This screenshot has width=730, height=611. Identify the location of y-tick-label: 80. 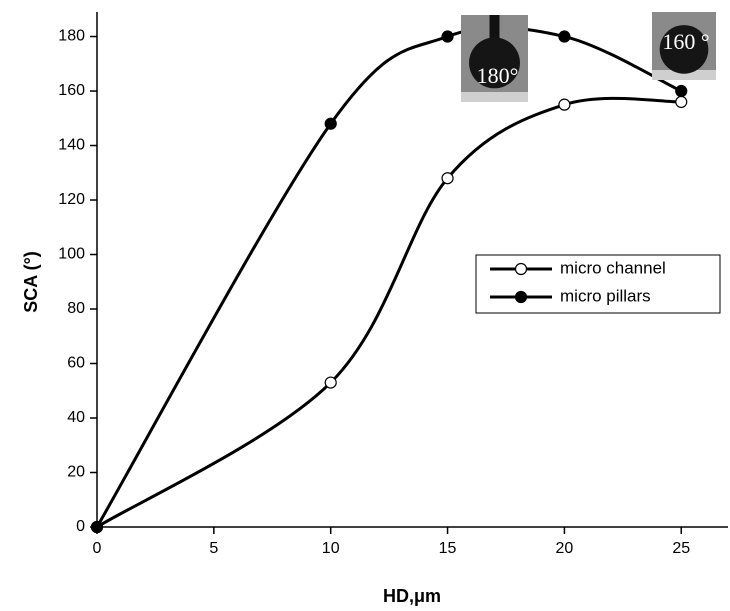
(76, 308).